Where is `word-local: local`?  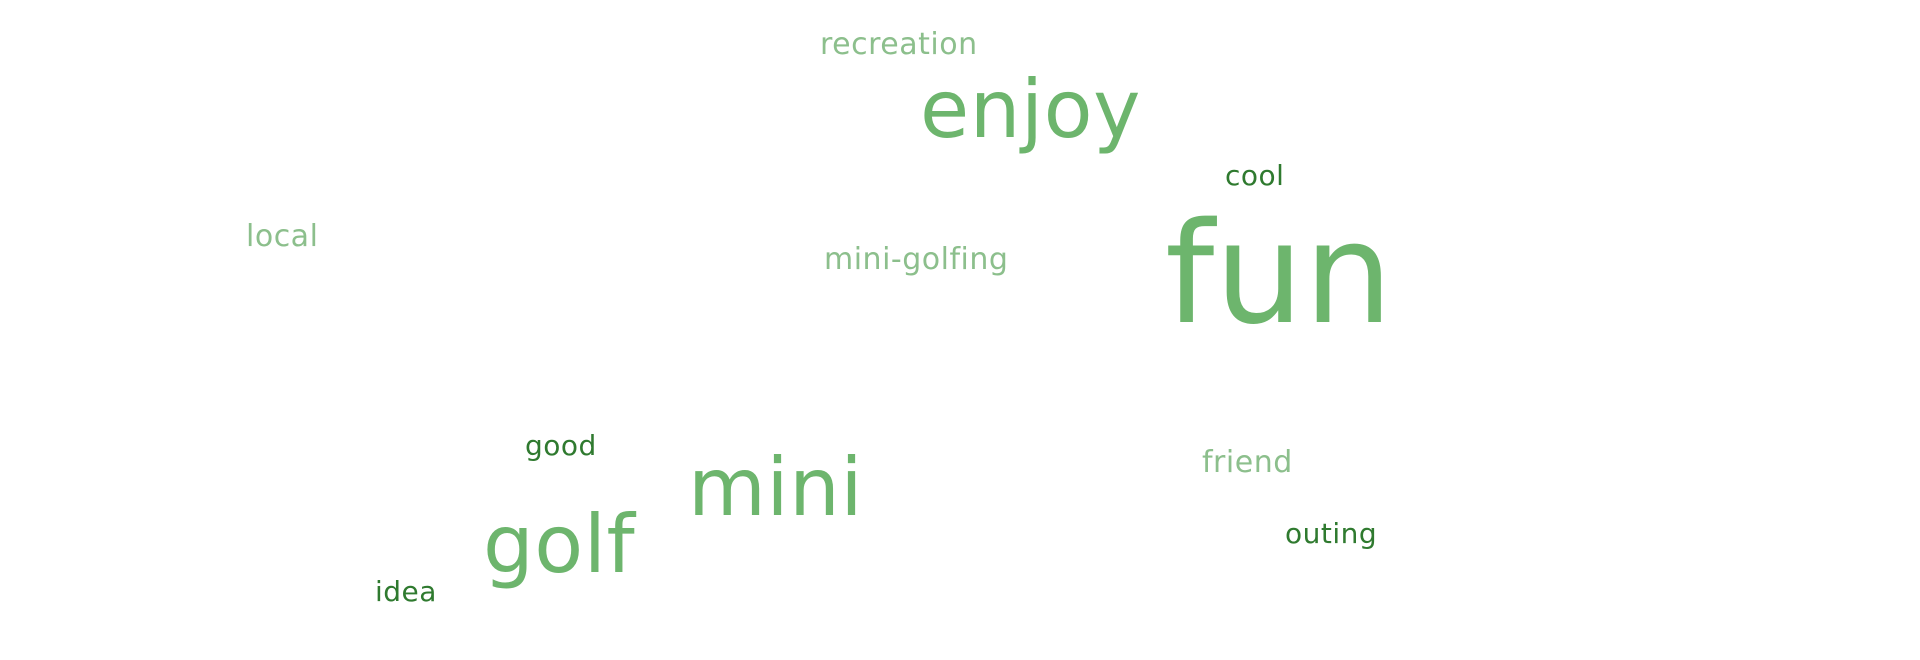
word-local: local is located at coordinates (282, 236).